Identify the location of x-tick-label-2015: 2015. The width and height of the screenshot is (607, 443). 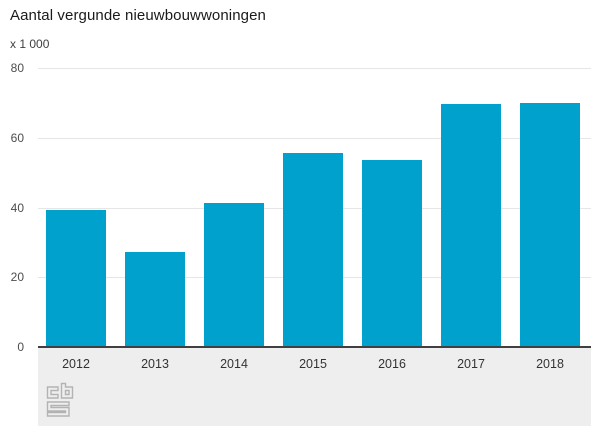
(313, 364).